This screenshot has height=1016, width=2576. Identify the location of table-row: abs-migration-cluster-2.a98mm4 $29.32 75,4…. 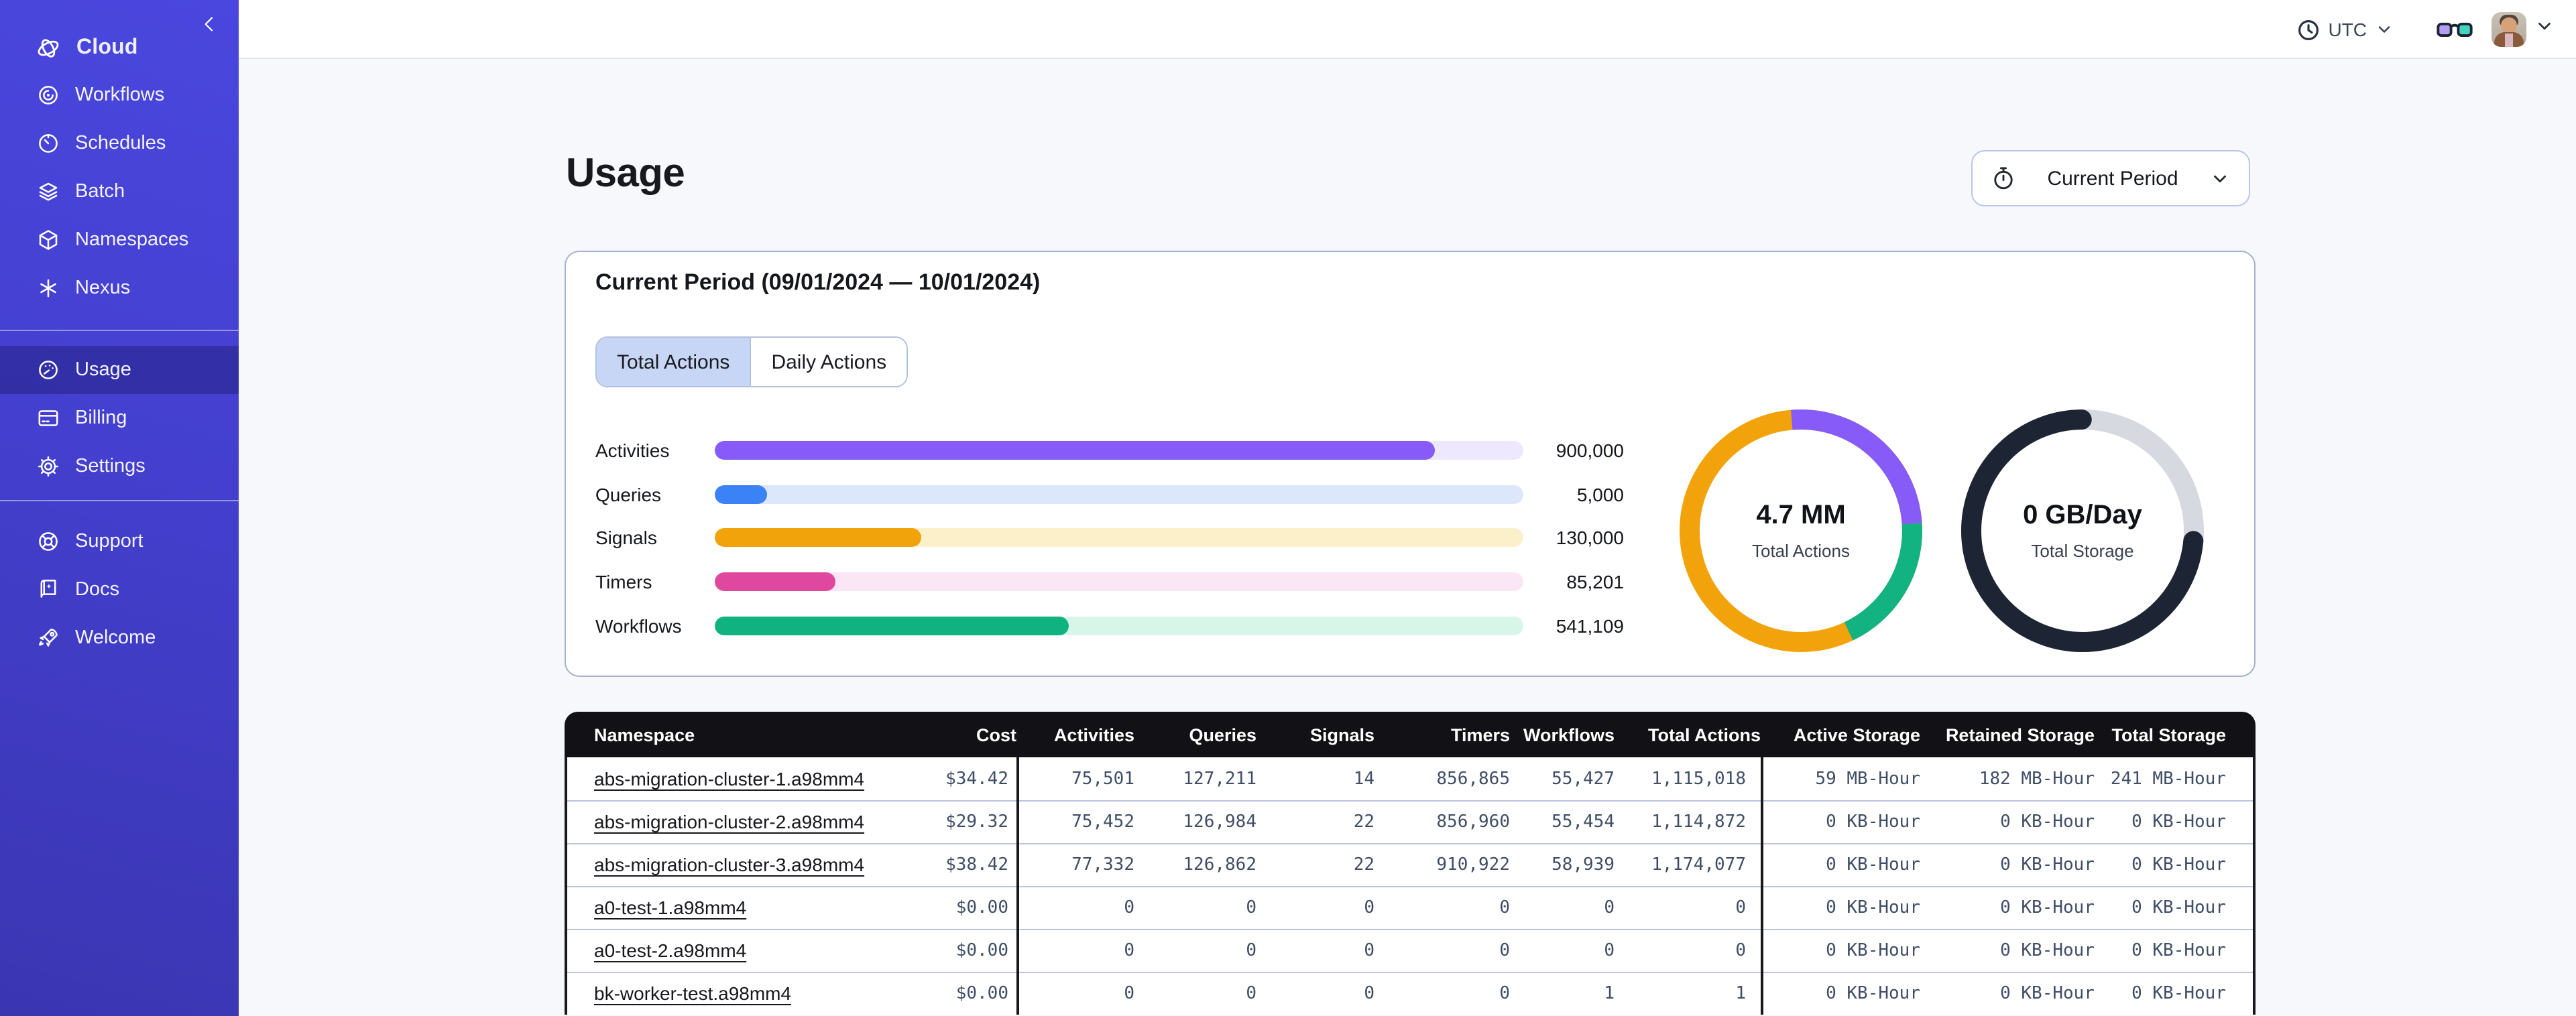
(1410, 821).